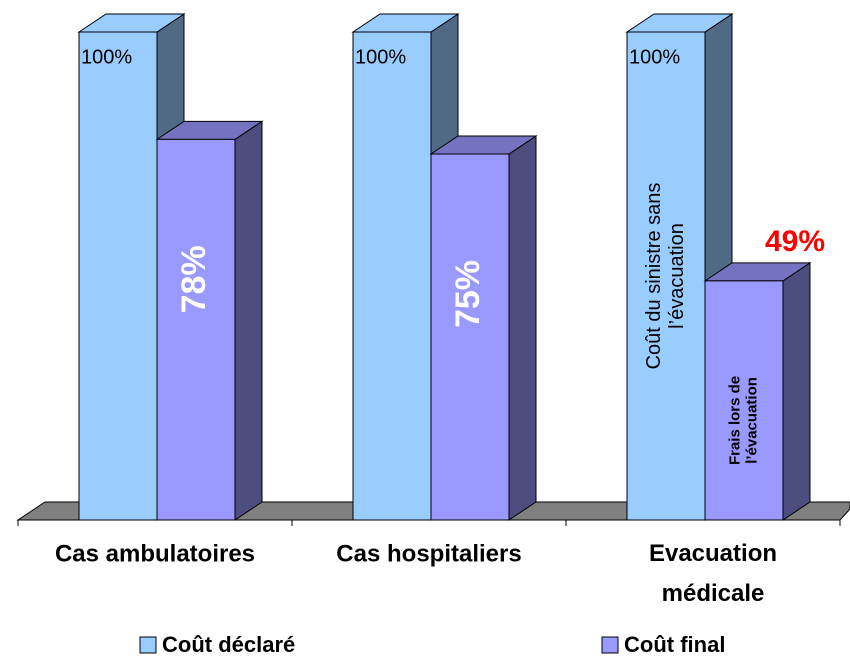 The height and width of the screenshot is (665, 850). What do you see at coordinates (674, 644) in the screenshot?
I see `legend-label: Coût final` at bounding box center [674, 644].